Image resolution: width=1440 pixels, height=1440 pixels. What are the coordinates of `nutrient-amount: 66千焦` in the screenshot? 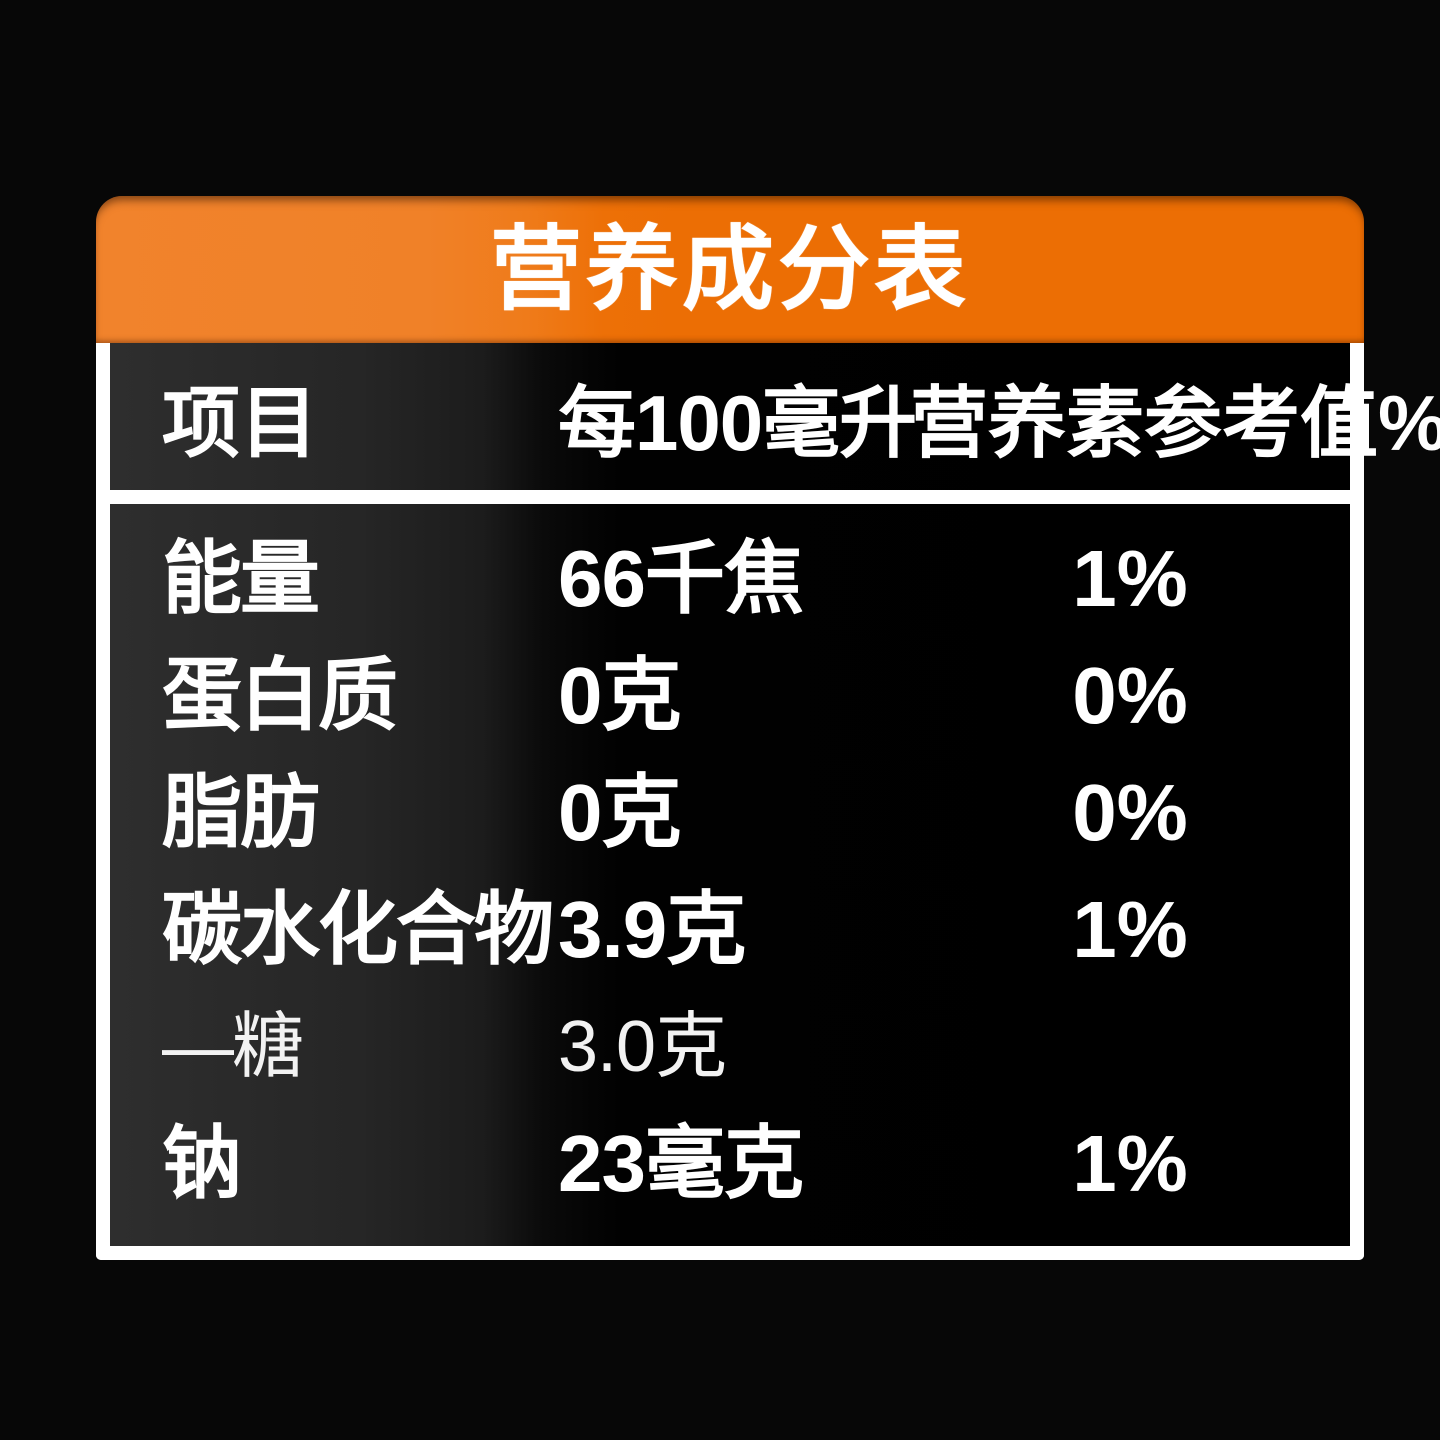 It's located at (681, 578).